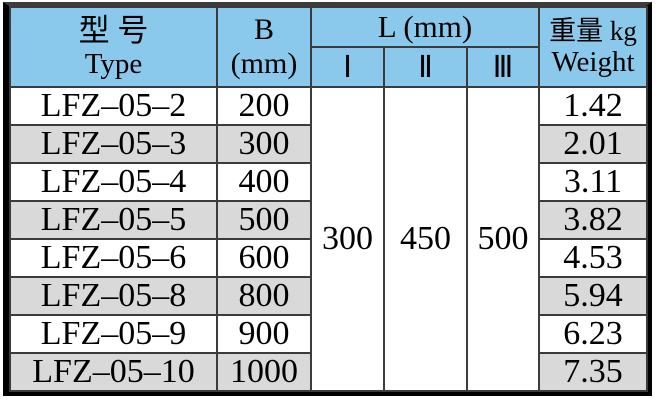 The image size is (659, 402). Describe the element at coordinates (347, 67) in the screenshot. I see `header-l-sub-1: Ⅰ` at that location.